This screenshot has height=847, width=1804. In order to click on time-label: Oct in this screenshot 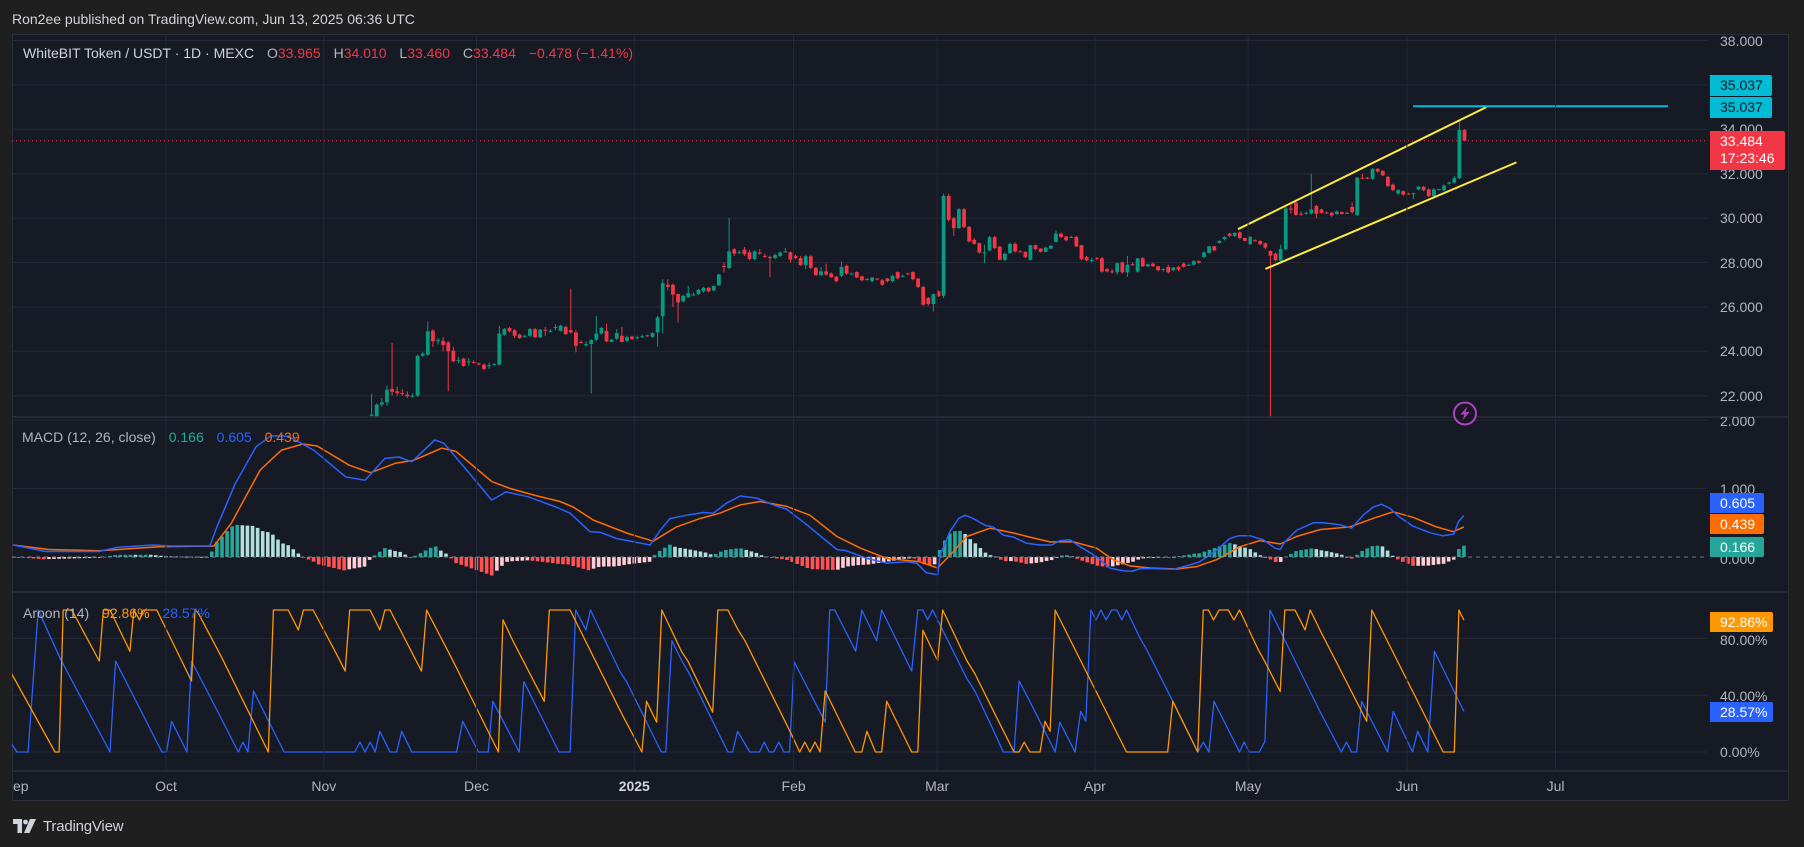, I will do `click(166, 786)`.